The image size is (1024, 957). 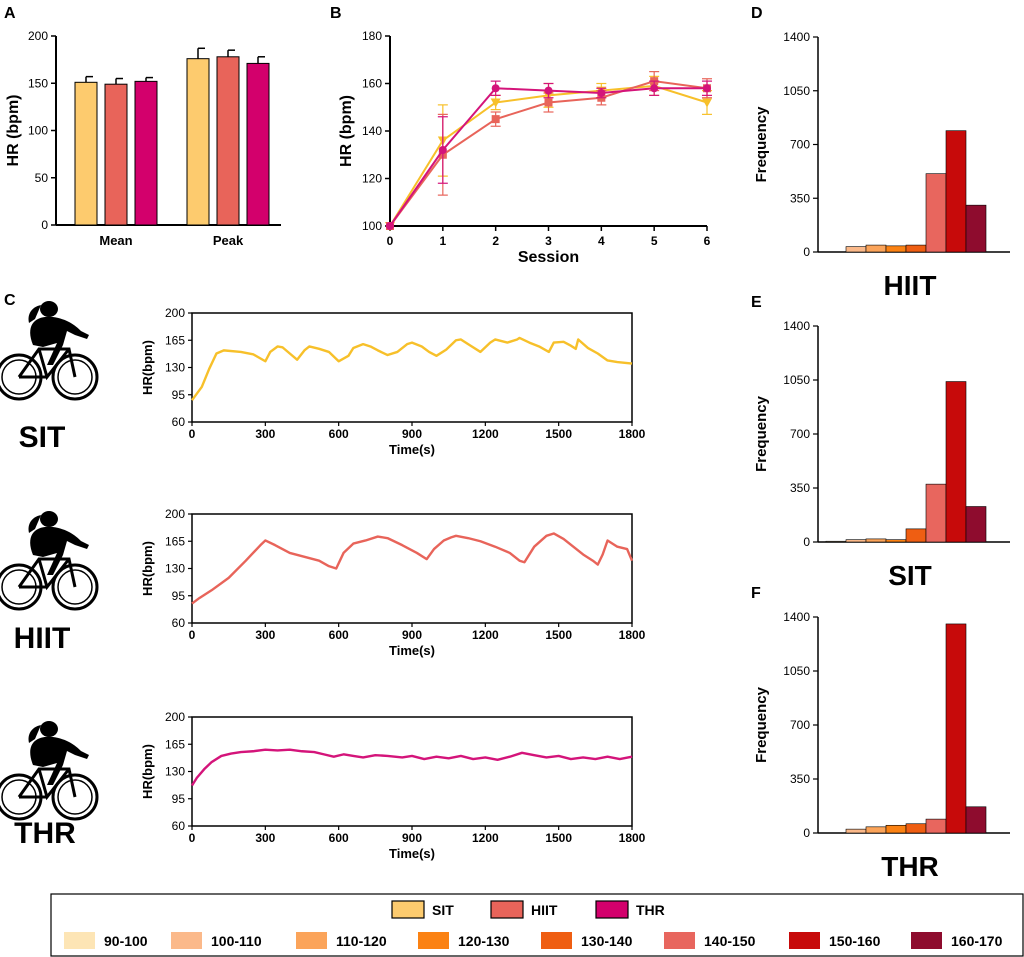 I want to click on x-tick-label: 1, so click(x=442, y=241).